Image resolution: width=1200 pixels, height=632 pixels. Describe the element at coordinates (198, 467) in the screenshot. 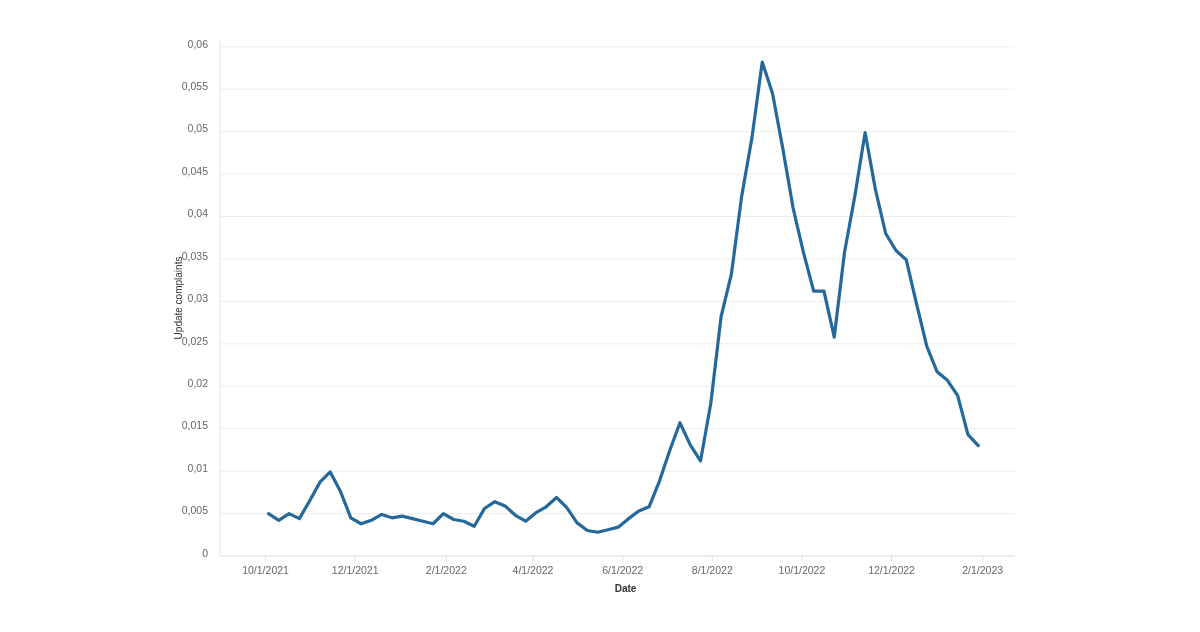

I see `y-tick-label: 0,01` at that location.